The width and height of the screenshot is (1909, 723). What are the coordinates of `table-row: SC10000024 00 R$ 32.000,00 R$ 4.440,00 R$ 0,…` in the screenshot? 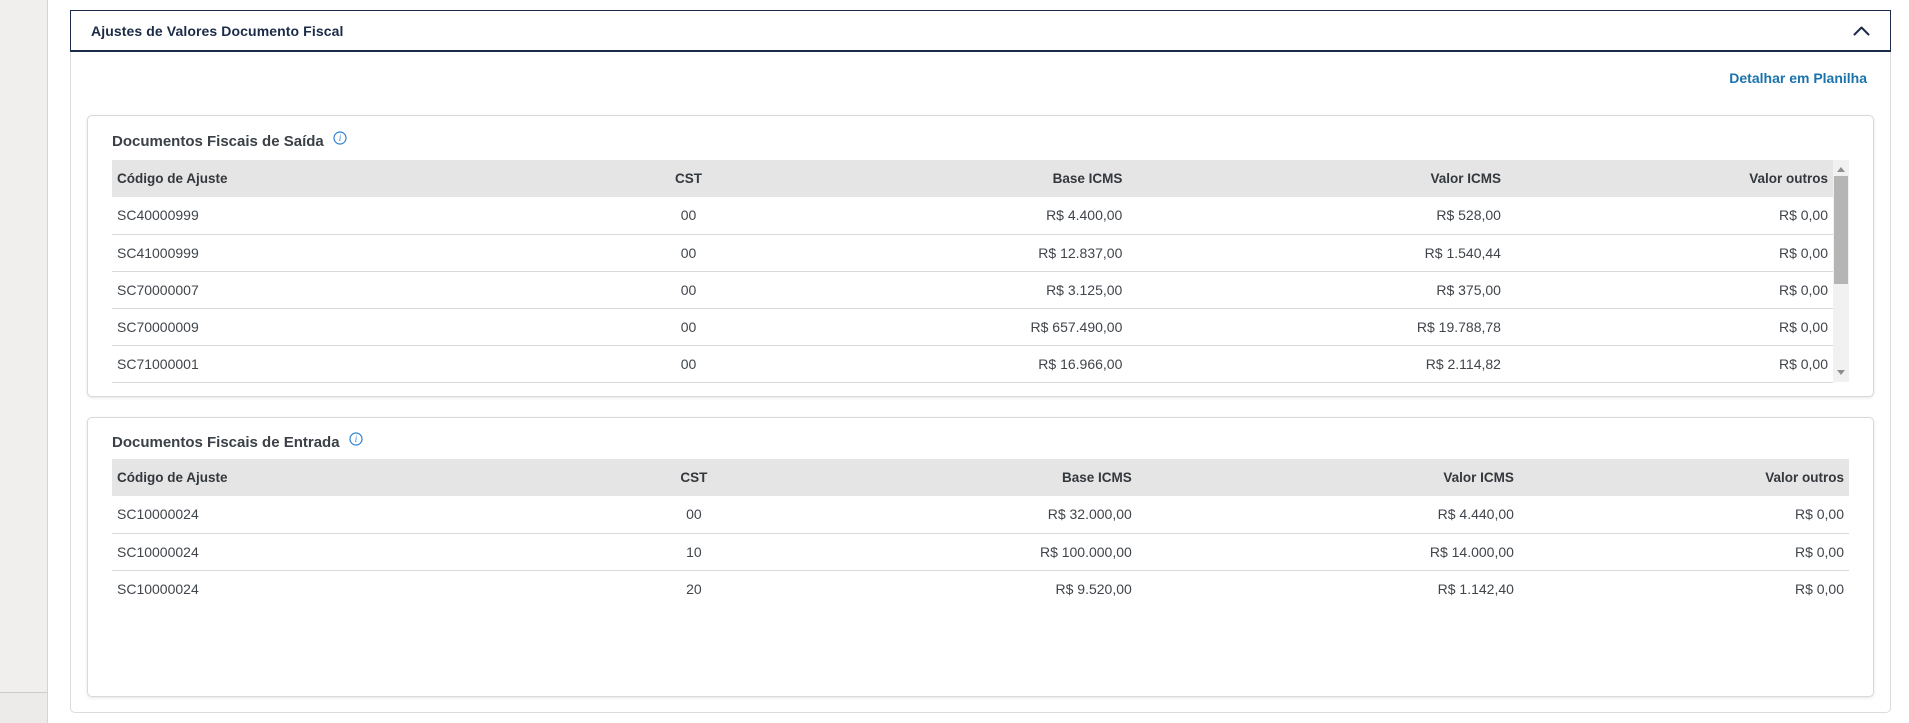 It's located at (980, 515).